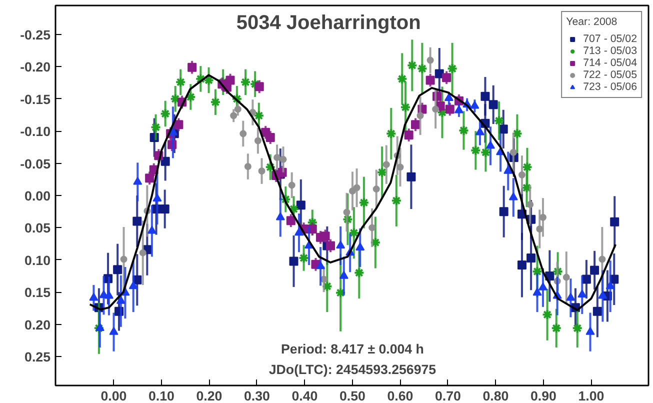  I want to click on legend-label: 714 - 05/04, so click(610, 63).